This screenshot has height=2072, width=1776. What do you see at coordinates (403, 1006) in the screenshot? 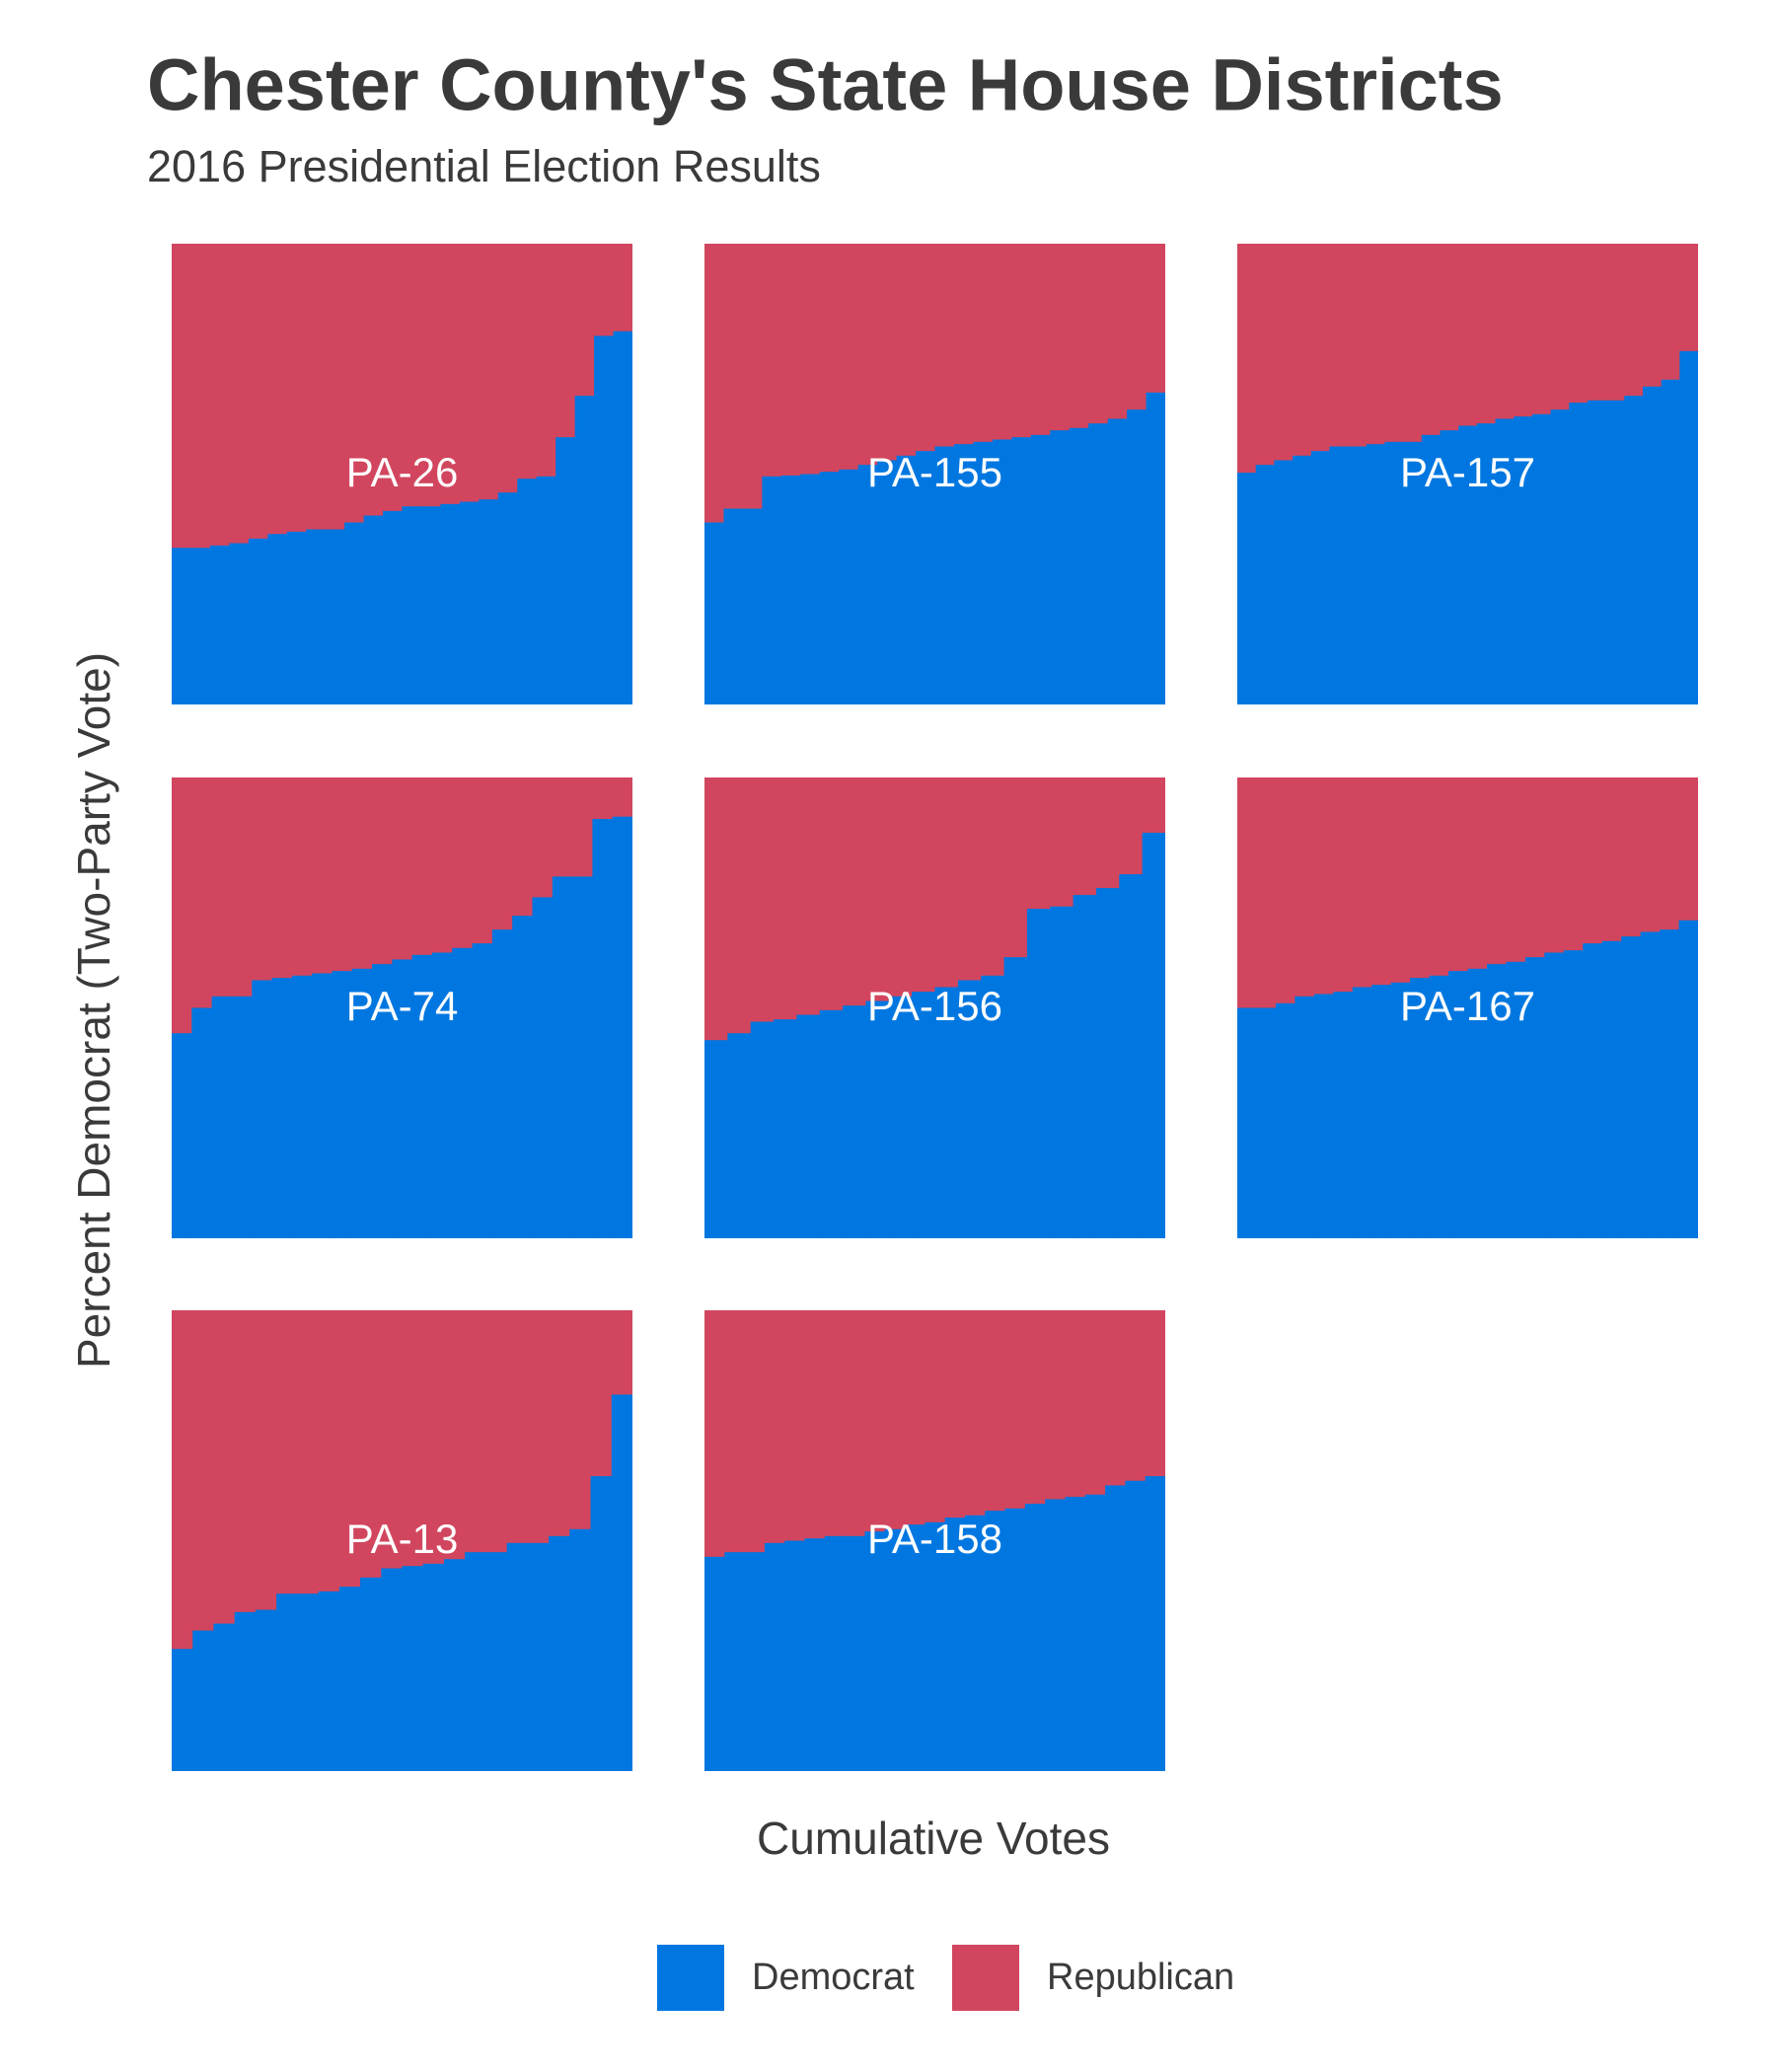
I see `panel-label: PA-74` at bounding box center [403, 1006].